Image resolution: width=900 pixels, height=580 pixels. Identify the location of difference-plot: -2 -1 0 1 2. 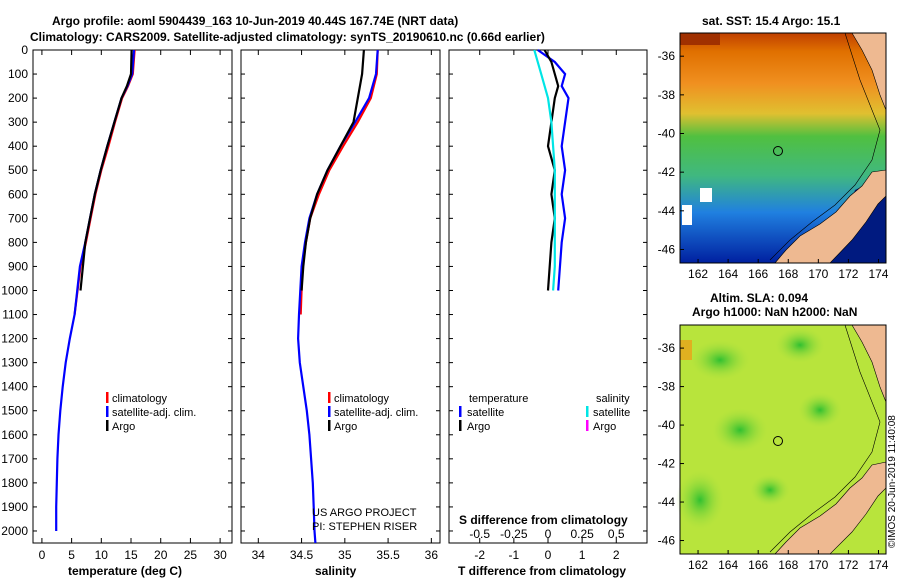
(547, 305).